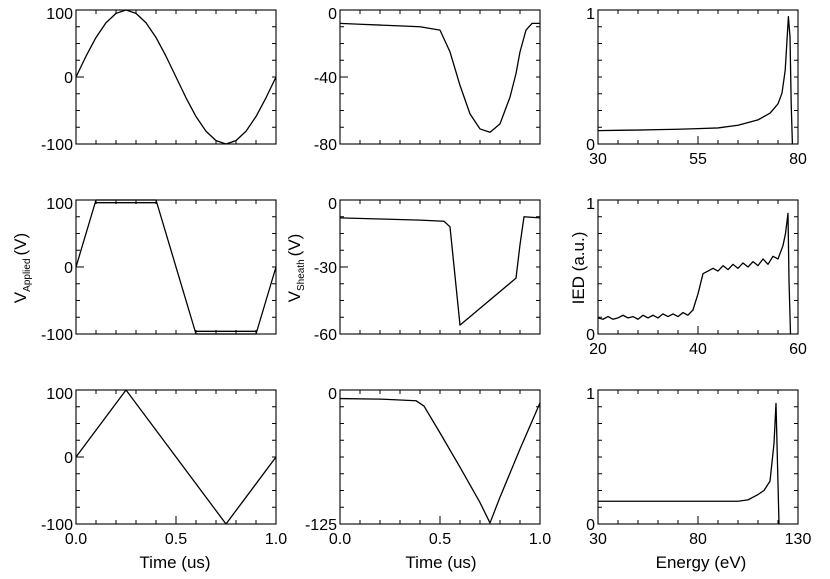 The height and width of the screenshot is (579, 830). I want to click on ylabel-sheath-unit: (V), so click(294, 245).